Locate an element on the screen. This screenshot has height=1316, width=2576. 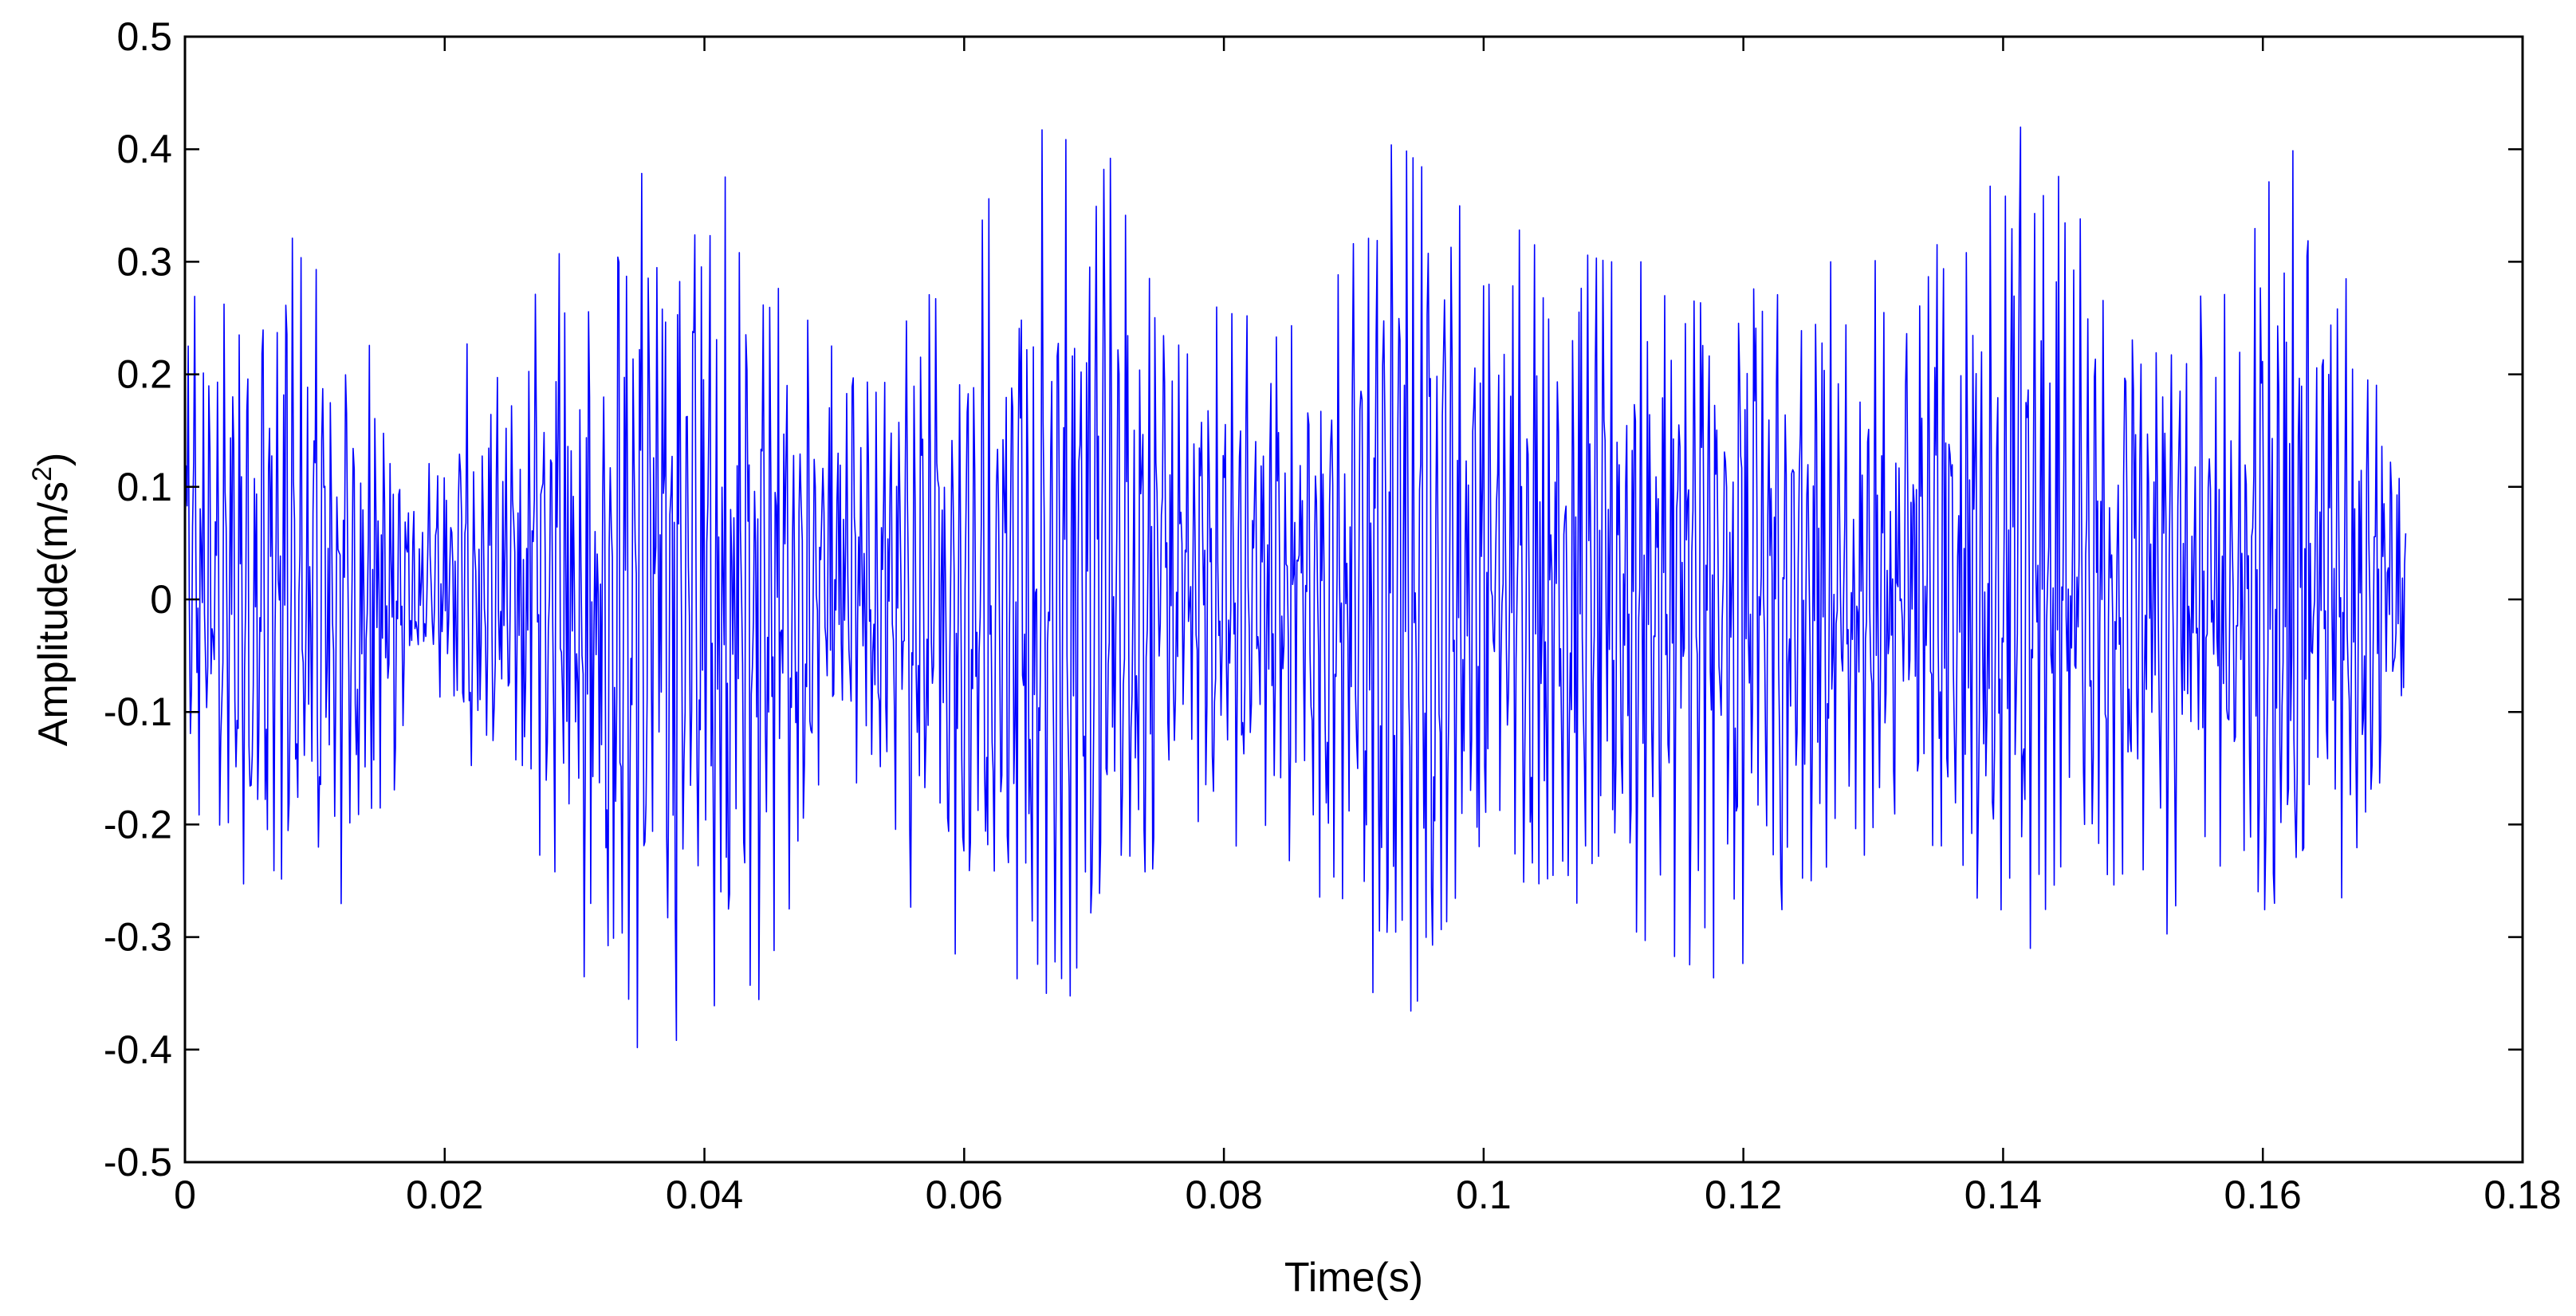
y-tick-label: 0.5 is located at coordinates (144, 36).